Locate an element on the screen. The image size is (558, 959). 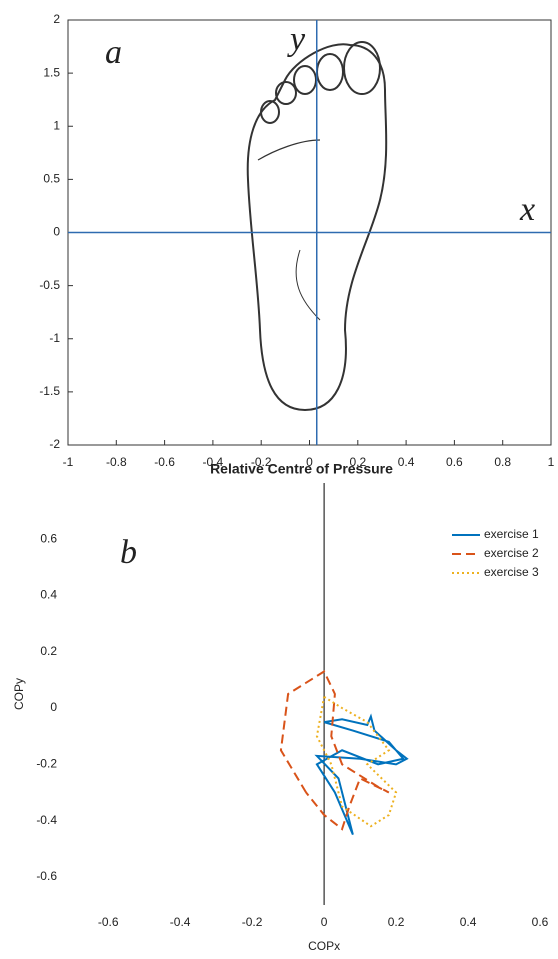
x-tick-label: 1 is located at coordinates (551, 462).